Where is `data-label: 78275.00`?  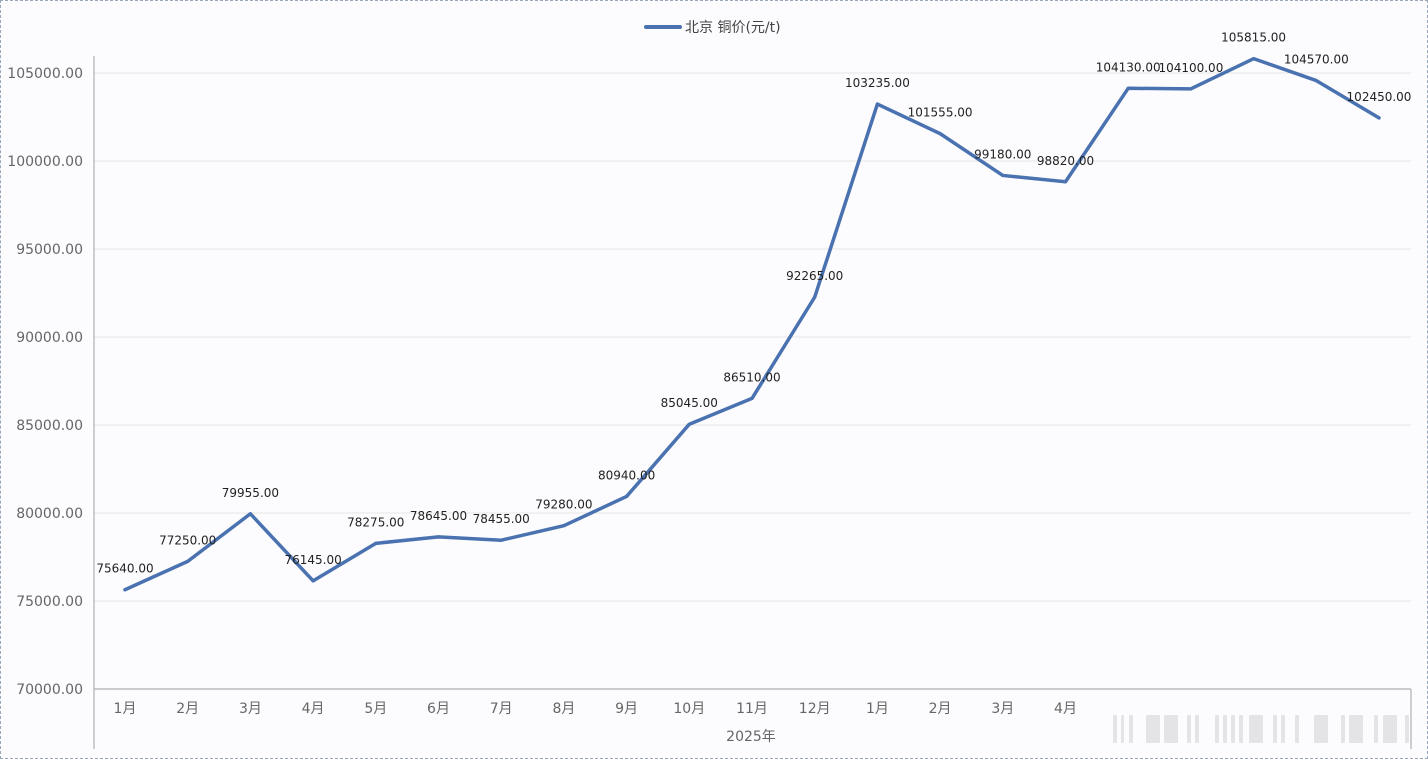
data-label: 78275.00 is located at coordinates (375, 522).